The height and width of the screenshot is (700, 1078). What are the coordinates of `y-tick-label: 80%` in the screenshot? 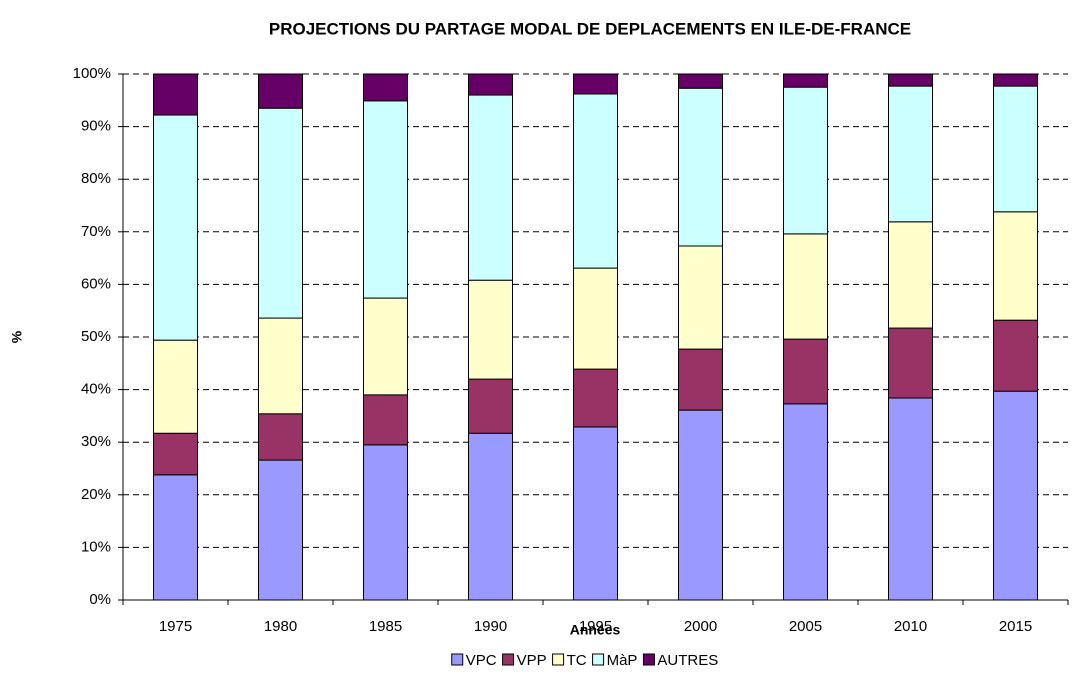 It's located at (96, 178).